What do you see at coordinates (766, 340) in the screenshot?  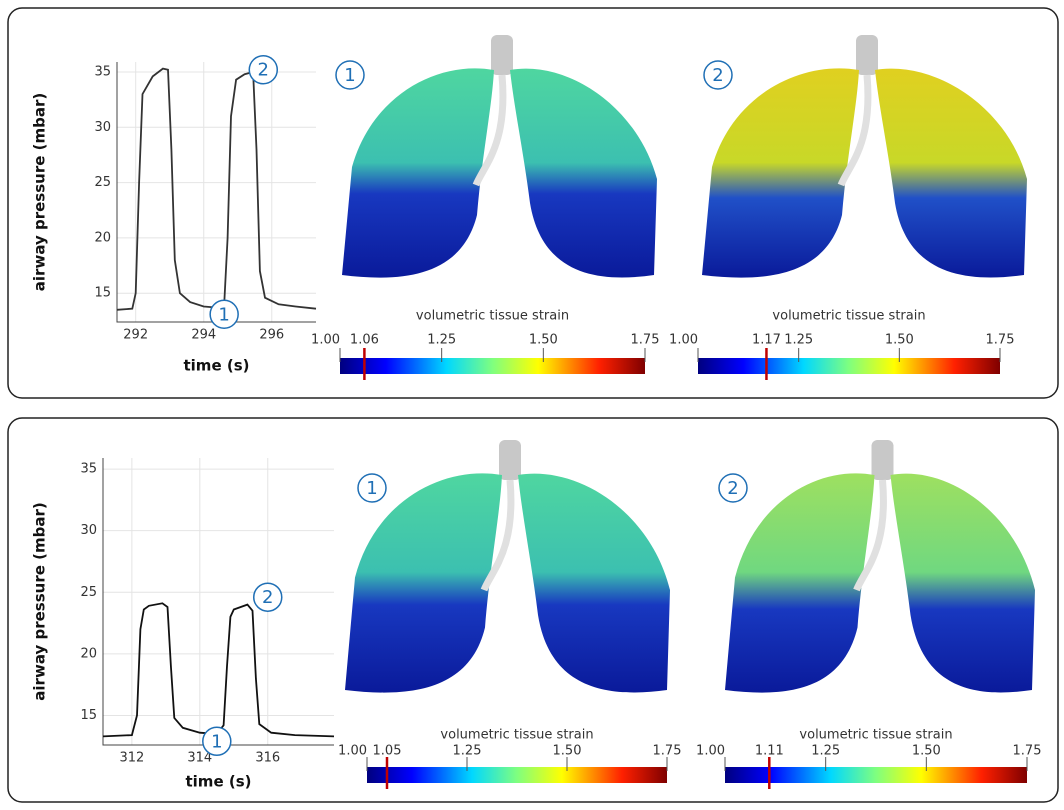 I see `strain-marker-label: 1.17` at bounding box center [766, 340].